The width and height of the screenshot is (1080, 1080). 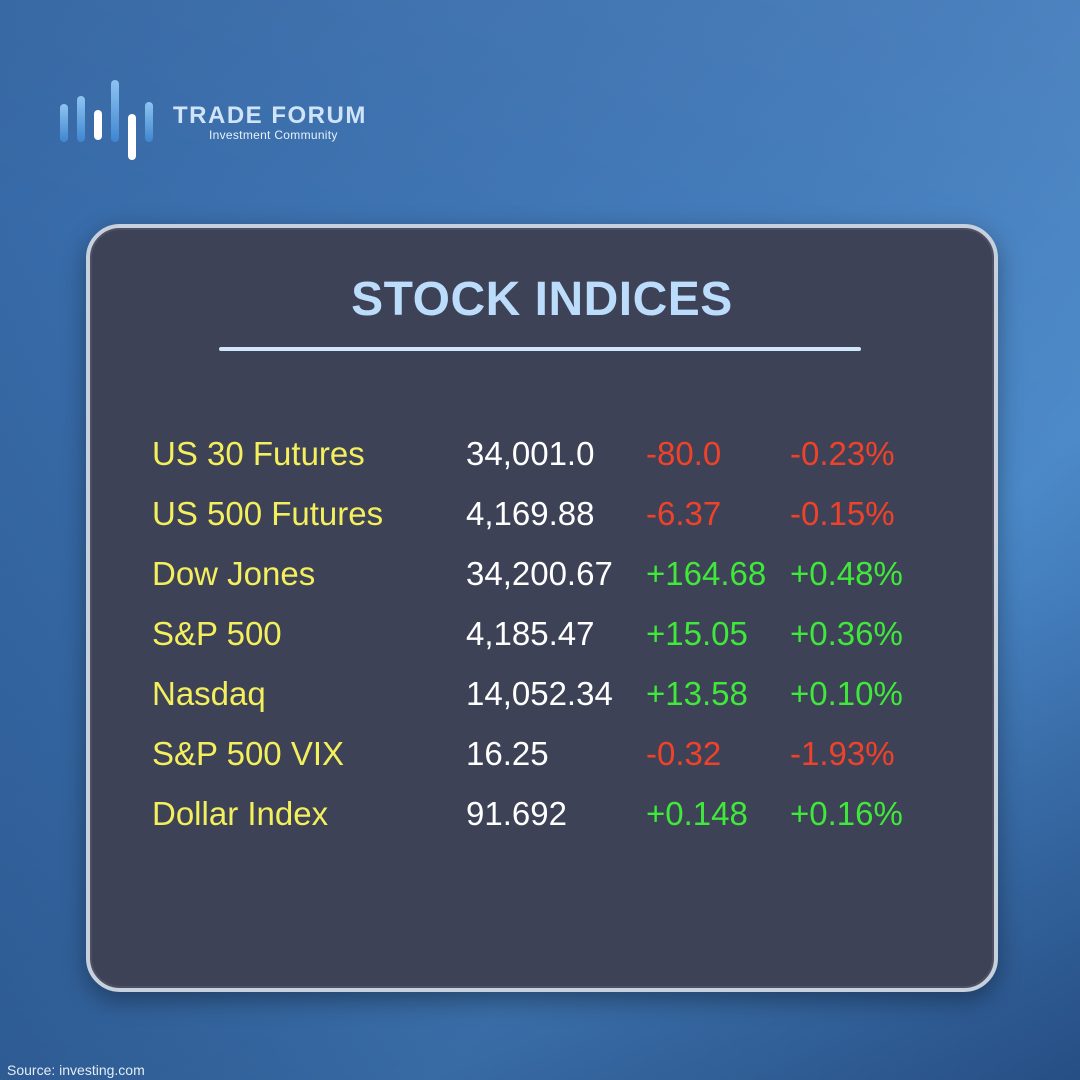 I want to click on index-row: US 30 Futures 34,001.0 -80.0 -0.23%, so click(x=552, y=454).